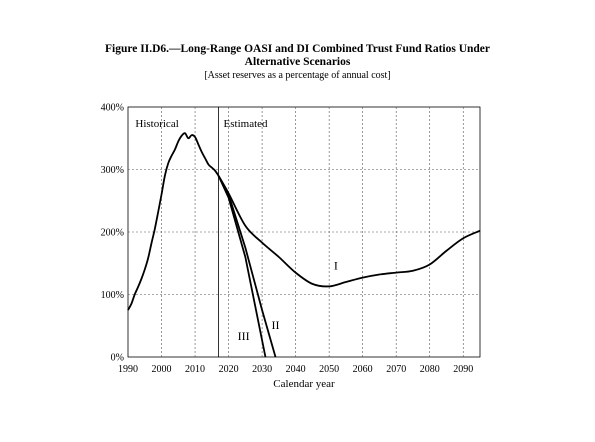 This screenshot has width=595, height=442. I want to click on estimated-region-label: Estimated, so click(246, 124).